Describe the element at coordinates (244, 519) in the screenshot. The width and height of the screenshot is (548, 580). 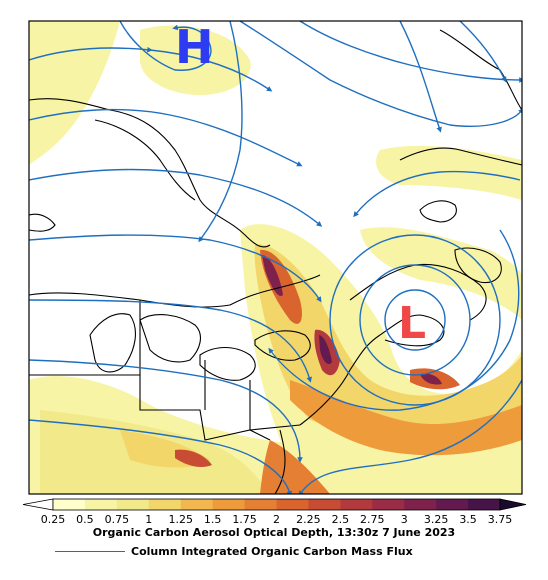
I see `colorbar-tick-label: 1.75` at that location.